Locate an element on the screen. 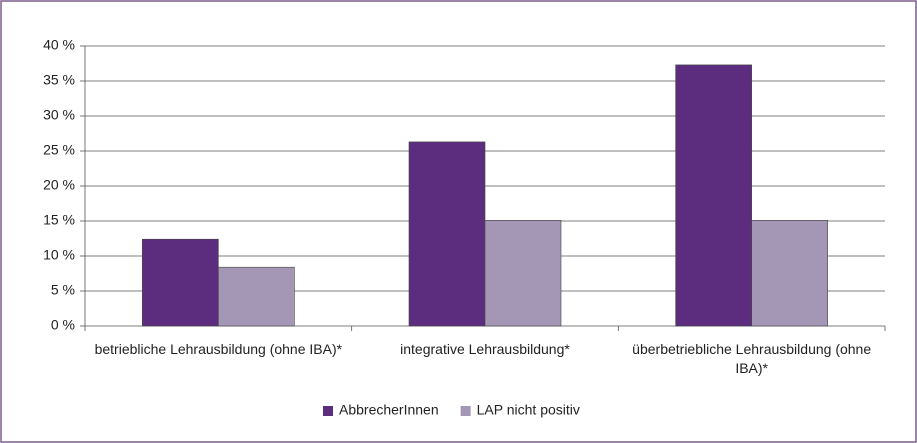  y-tick-label: 25 % is located at coordinates (59, 150).